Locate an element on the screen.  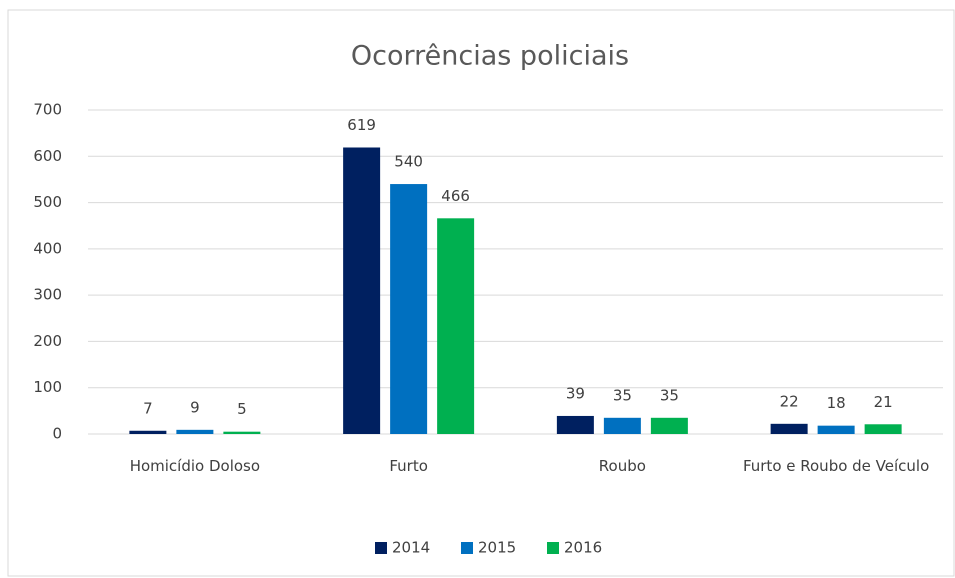
y-tick-label: 700 is located at coordinates (47, 110).